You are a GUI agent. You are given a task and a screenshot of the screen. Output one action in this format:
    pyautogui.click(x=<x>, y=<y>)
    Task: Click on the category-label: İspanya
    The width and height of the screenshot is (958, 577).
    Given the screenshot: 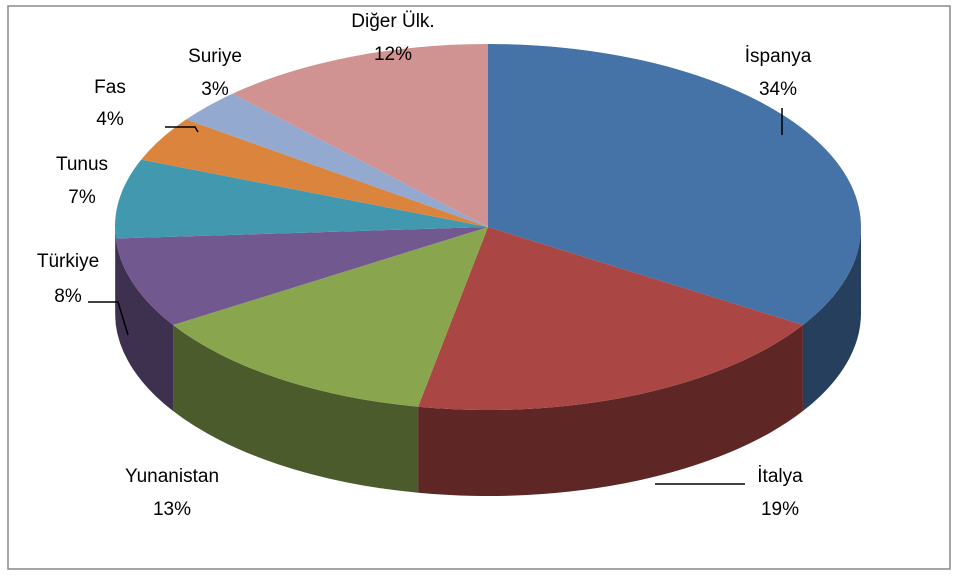 What is the action you would take?
    pyautogui.click(x=778, y=56)
    